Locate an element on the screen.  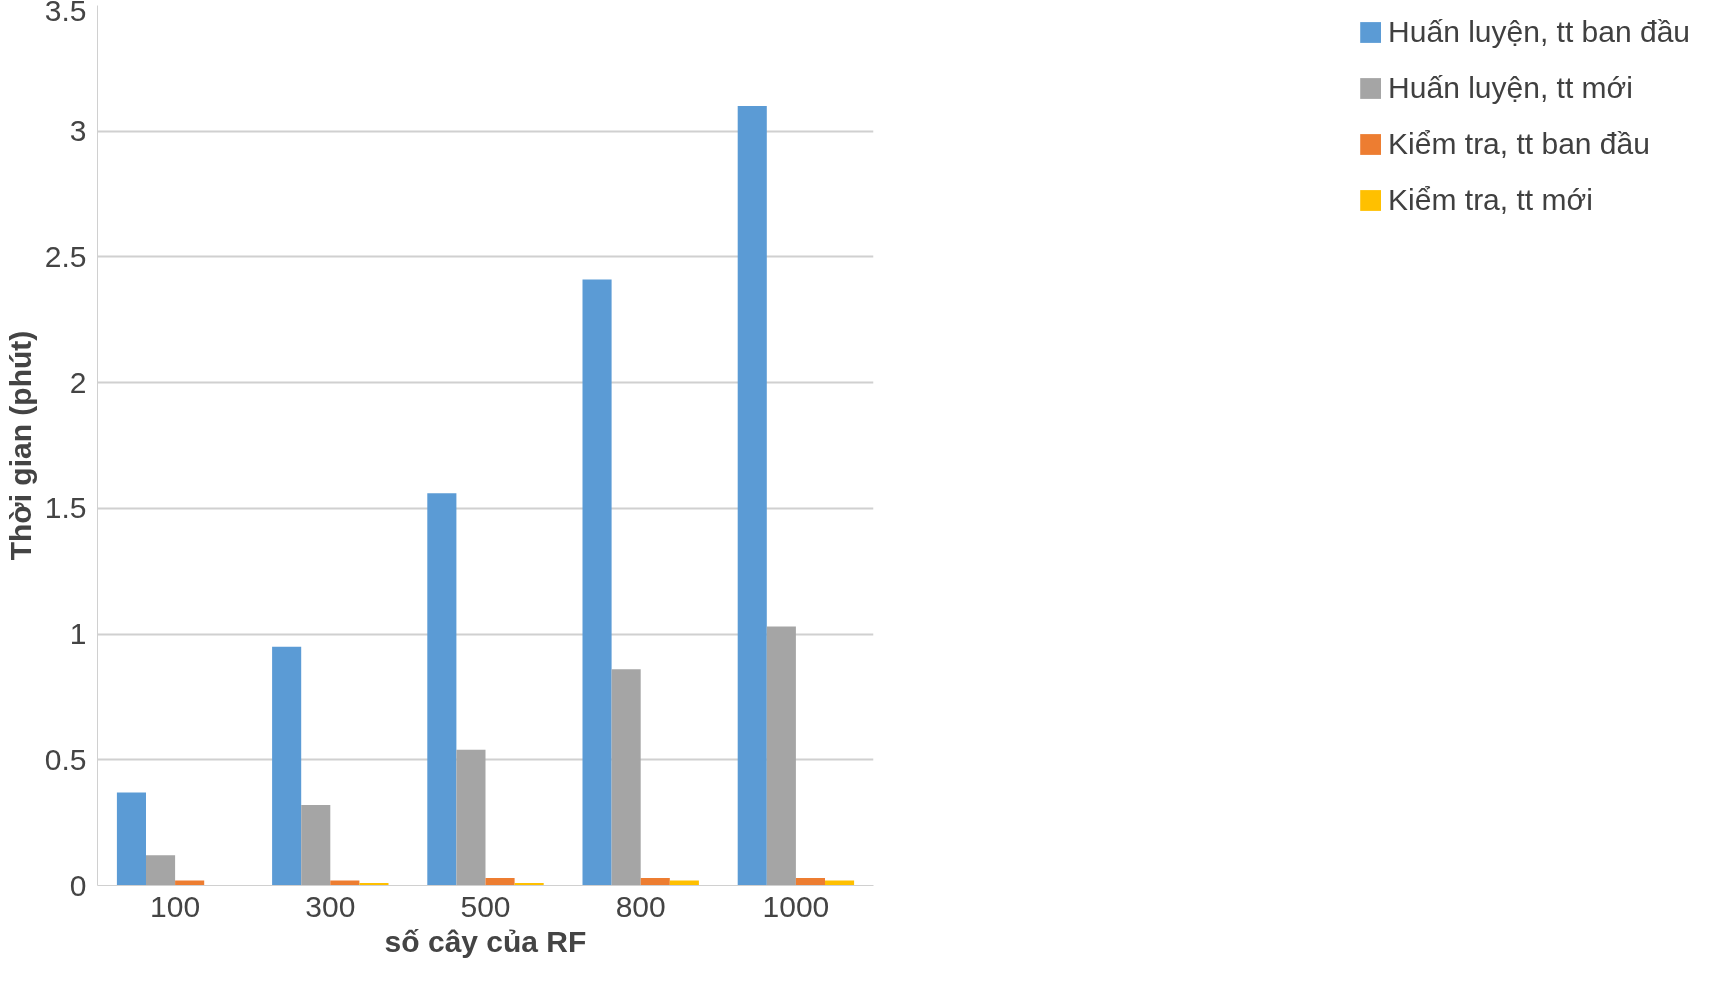
legend-label: Kiểm tra, tt ban đầu is located at coordinates (1519, 144).